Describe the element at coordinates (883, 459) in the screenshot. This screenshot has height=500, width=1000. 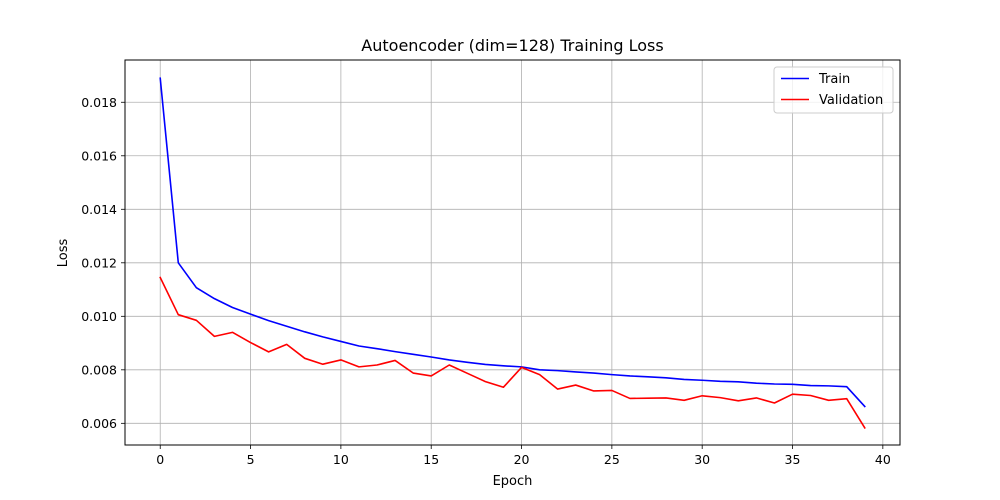
I see `x-tick-label: 40` at that location.